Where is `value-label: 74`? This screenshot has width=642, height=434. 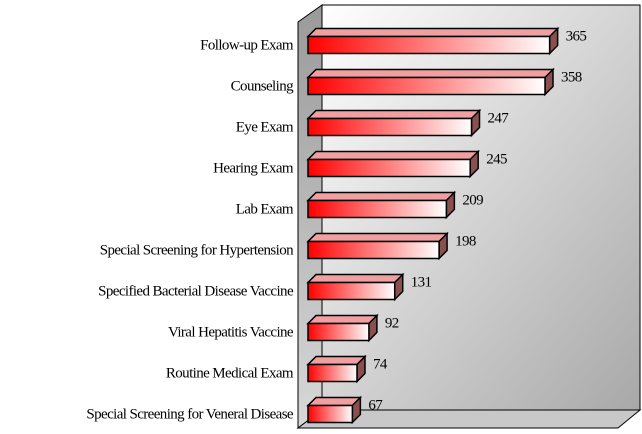 value-label: 74 is located at coordinates (380, 364).